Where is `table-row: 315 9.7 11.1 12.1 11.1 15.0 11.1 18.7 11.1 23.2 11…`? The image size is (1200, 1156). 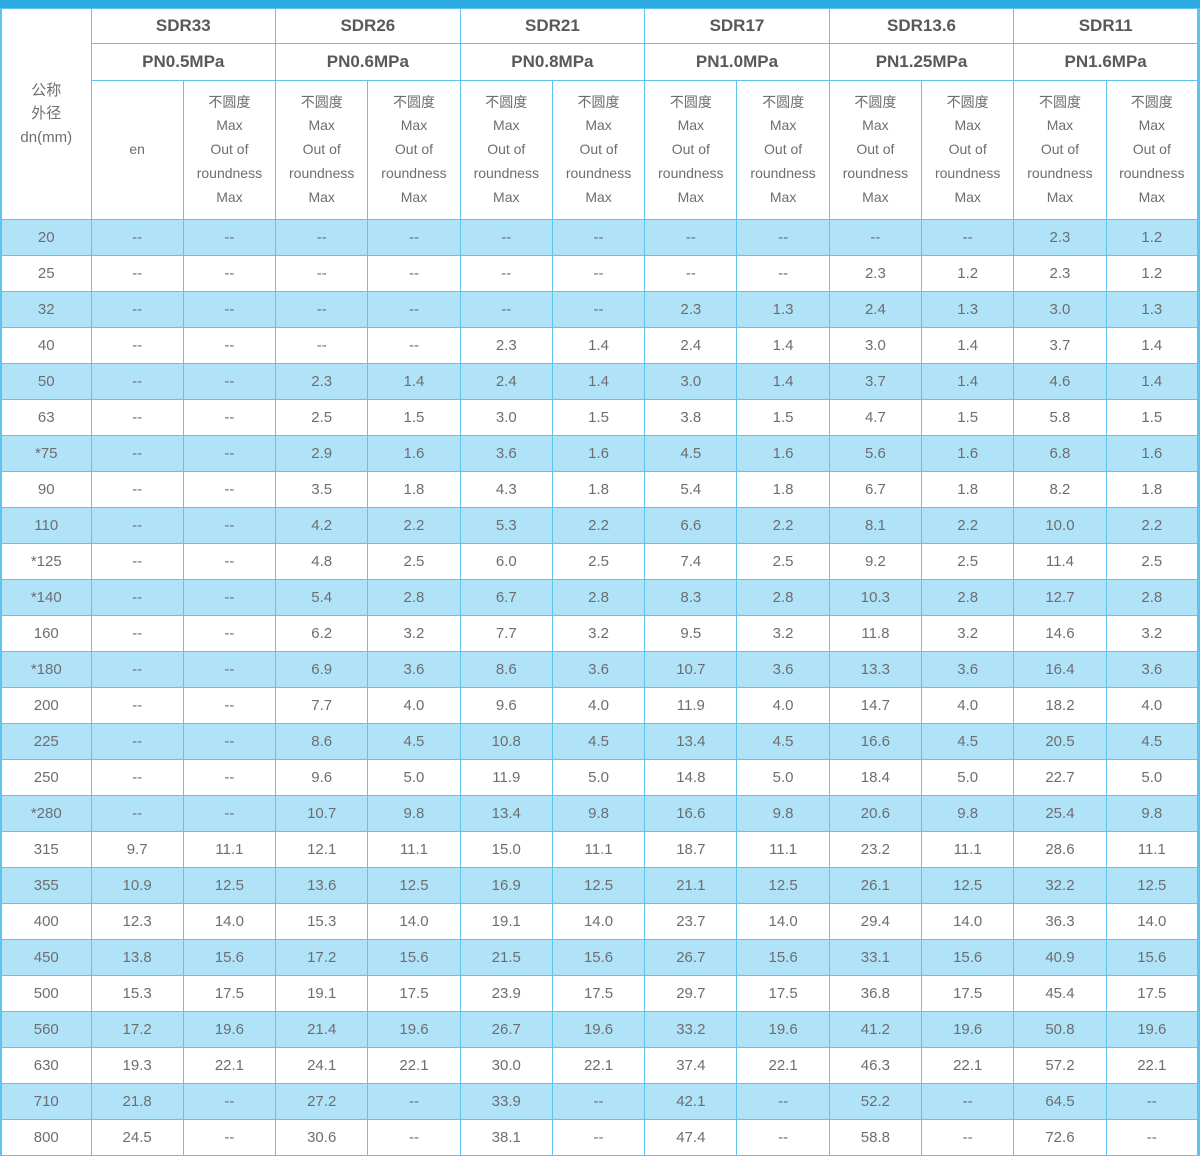 table-row: 315 9.7 11.1 12.1 11.1 15.0 11.1 18.7 11.1 23.2 11… is located at coordinates (600, 849).